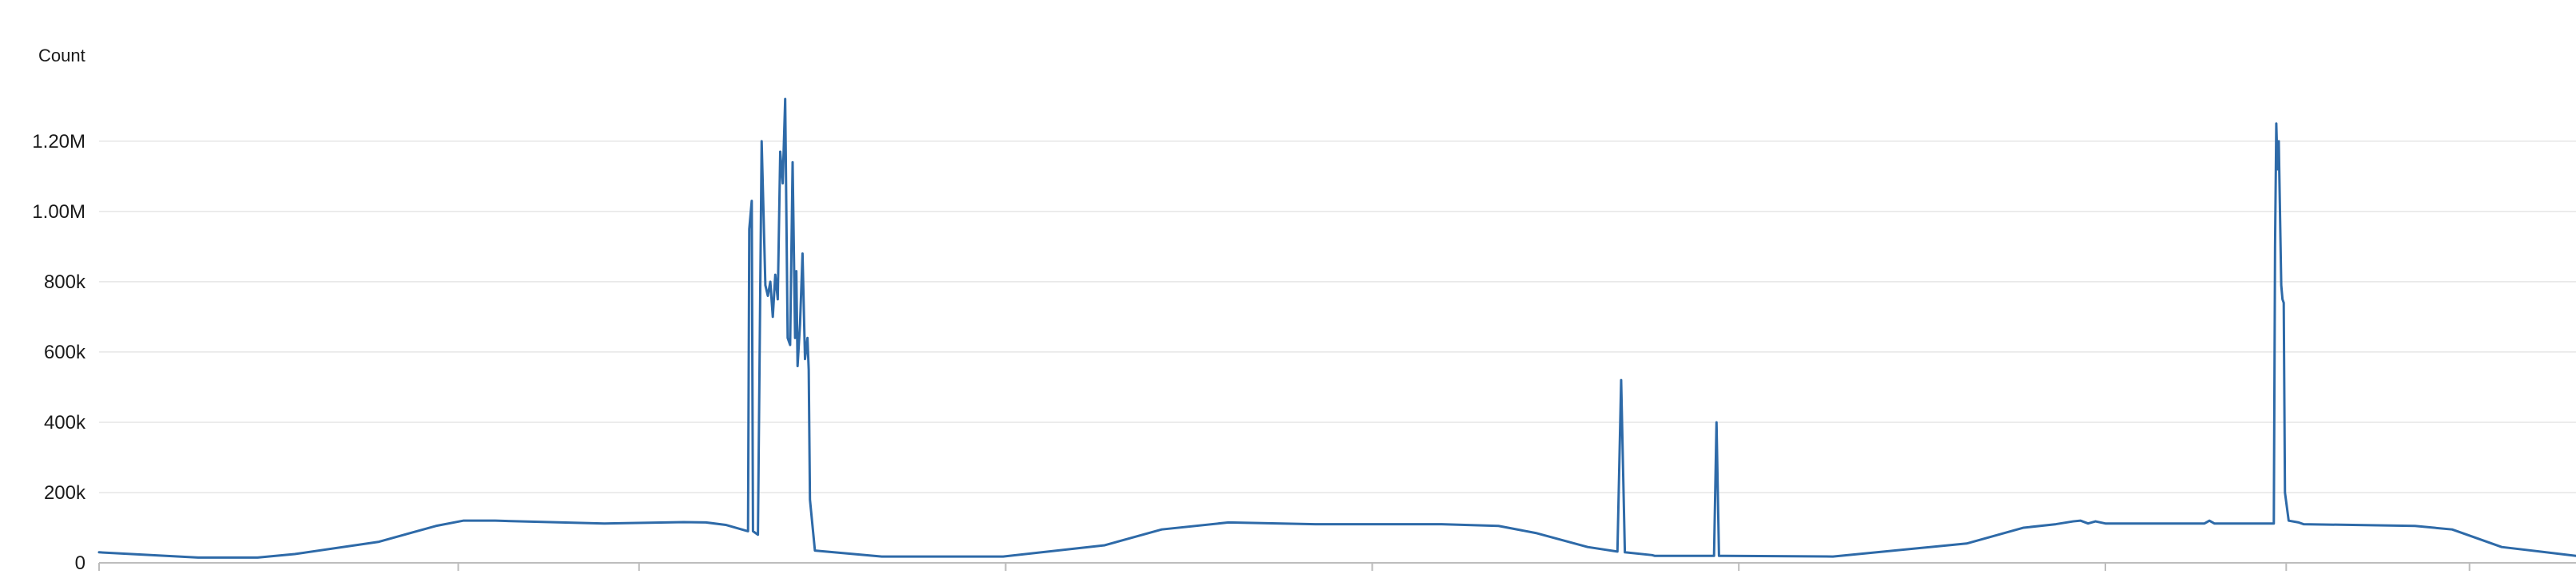  Describe the element at coordinates (65, 282) in the screenshot. I see `y-tick-label: 800k` at that location.